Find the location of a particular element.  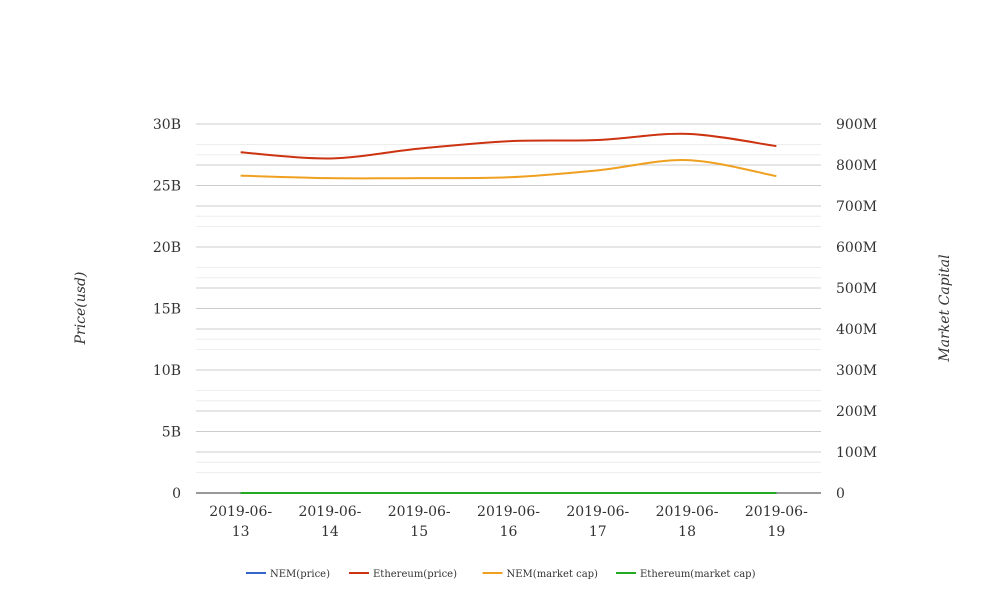

left-tick-label: 5B is located at coordinates (171, 433).